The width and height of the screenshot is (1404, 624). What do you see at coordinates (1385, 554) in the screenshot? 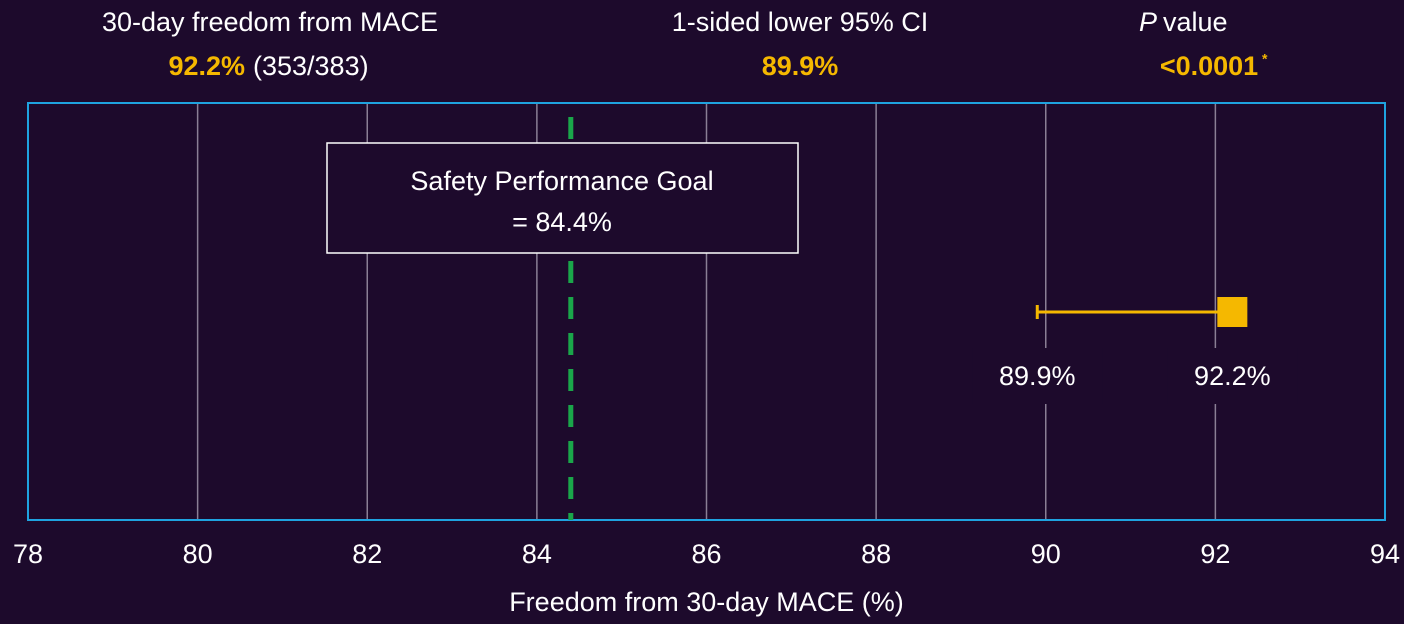
I see `x-tick-label: 94` at bounding box center [1385, 554].